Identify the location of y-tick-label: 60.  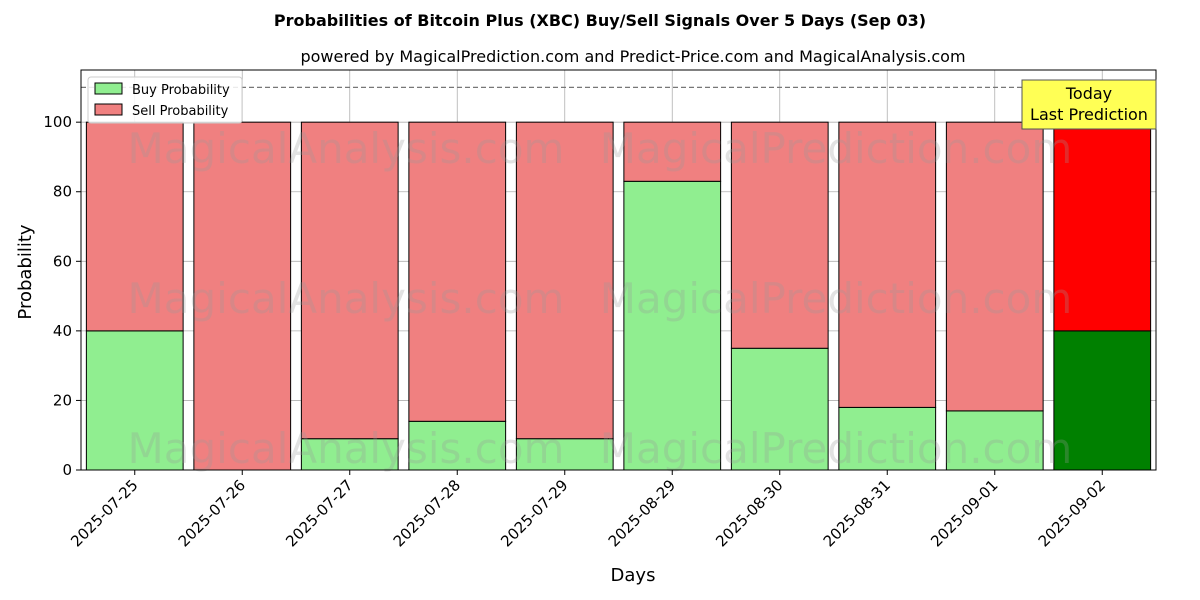
(62, 261).